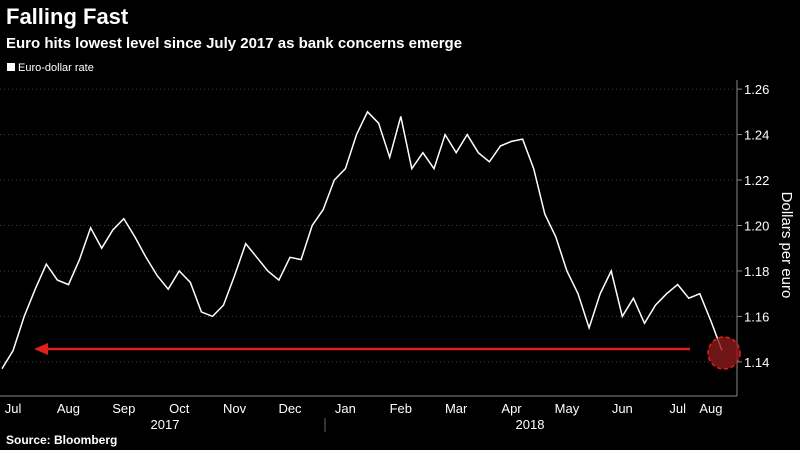 The width and height of the screenshot is (800, 450). I want to click on x-tick-label: Nov, so click(235, 408).